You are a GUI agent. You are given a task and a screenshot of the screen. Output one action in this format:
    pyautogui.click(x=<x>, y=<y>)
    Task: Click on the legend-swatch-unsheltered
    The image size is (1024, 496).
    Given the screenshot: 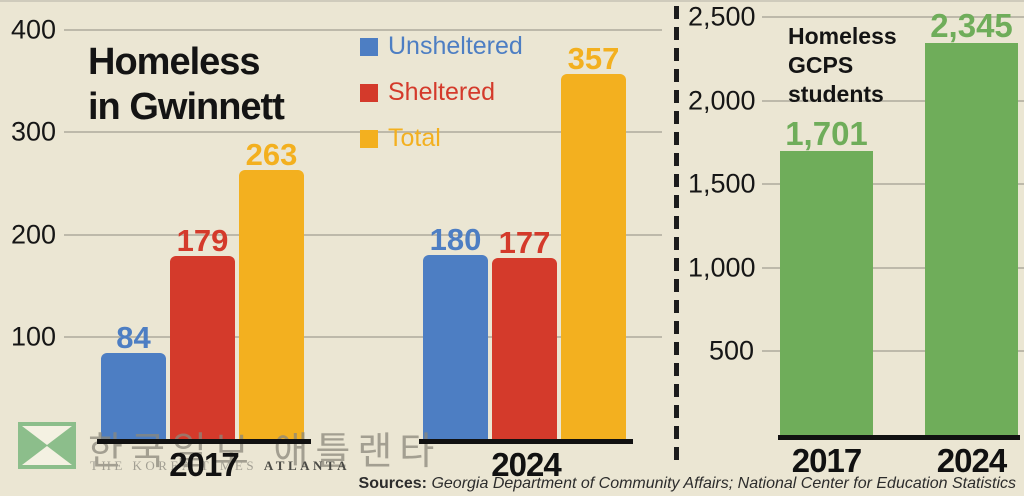 What is the action you would take?
    pyautogui.click(x=369, y=46)
    